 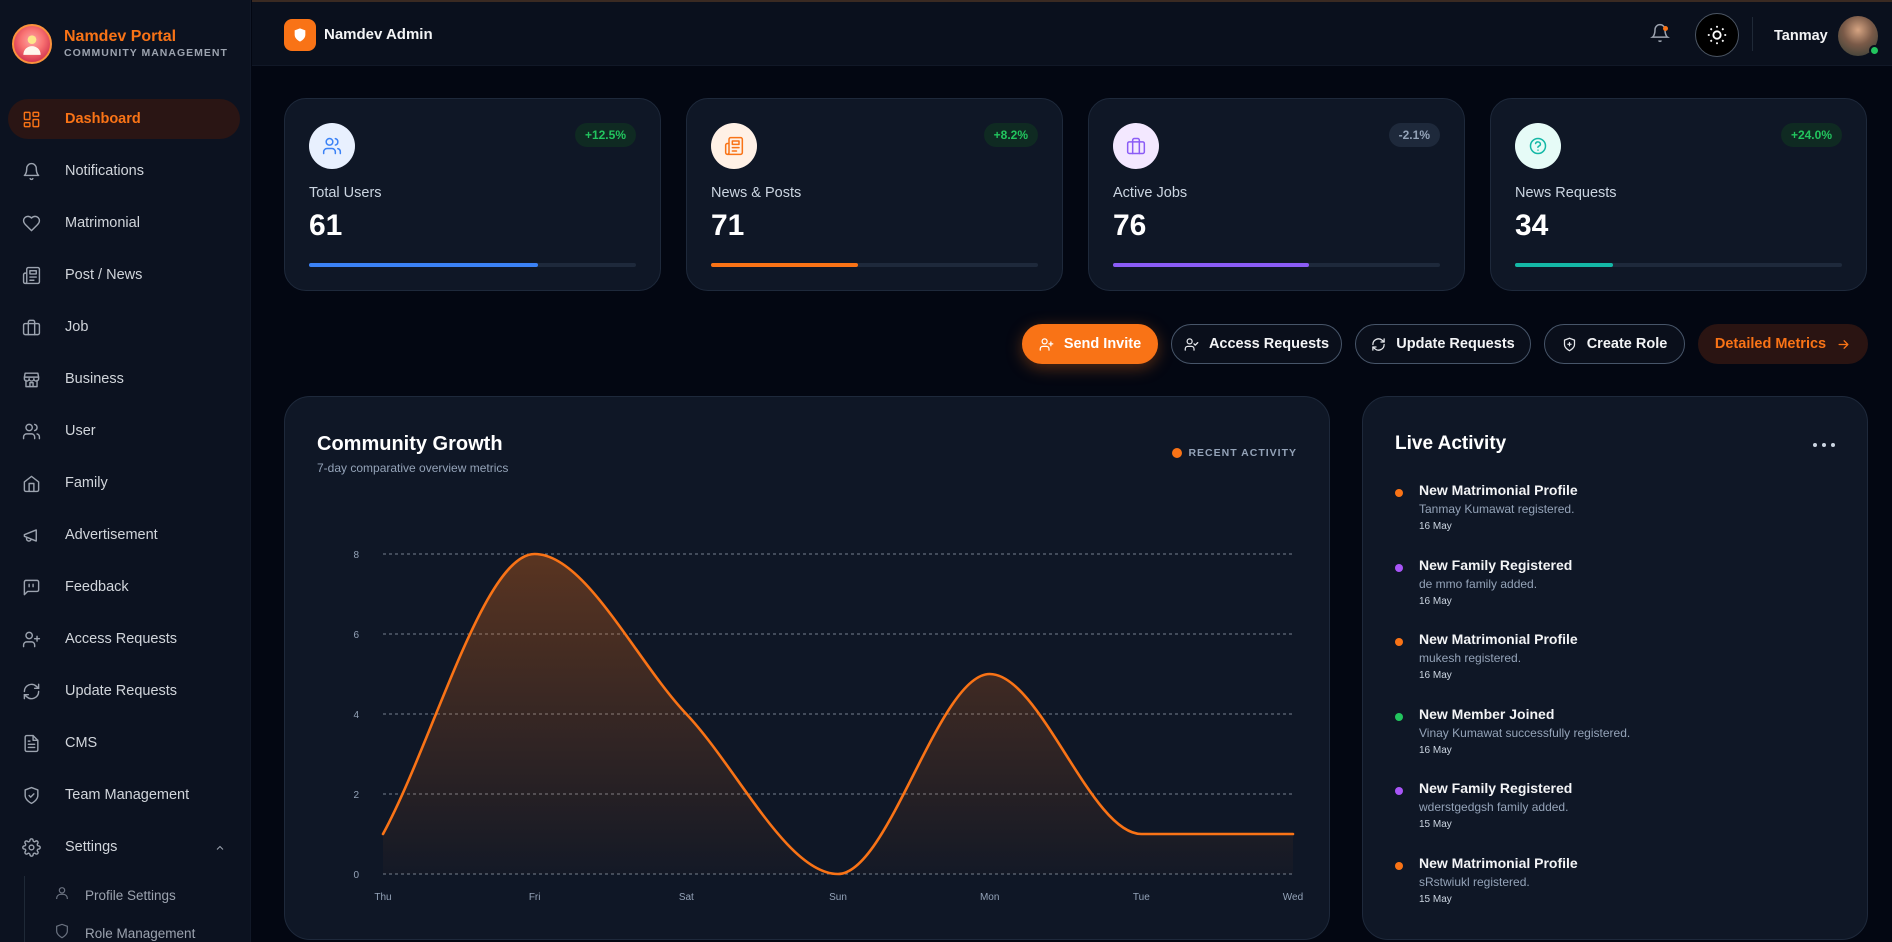 What do you see at coordinates (1136, 146) in the screenshot?
I see `briefcase-icon` at bounding box center [1136, 146].